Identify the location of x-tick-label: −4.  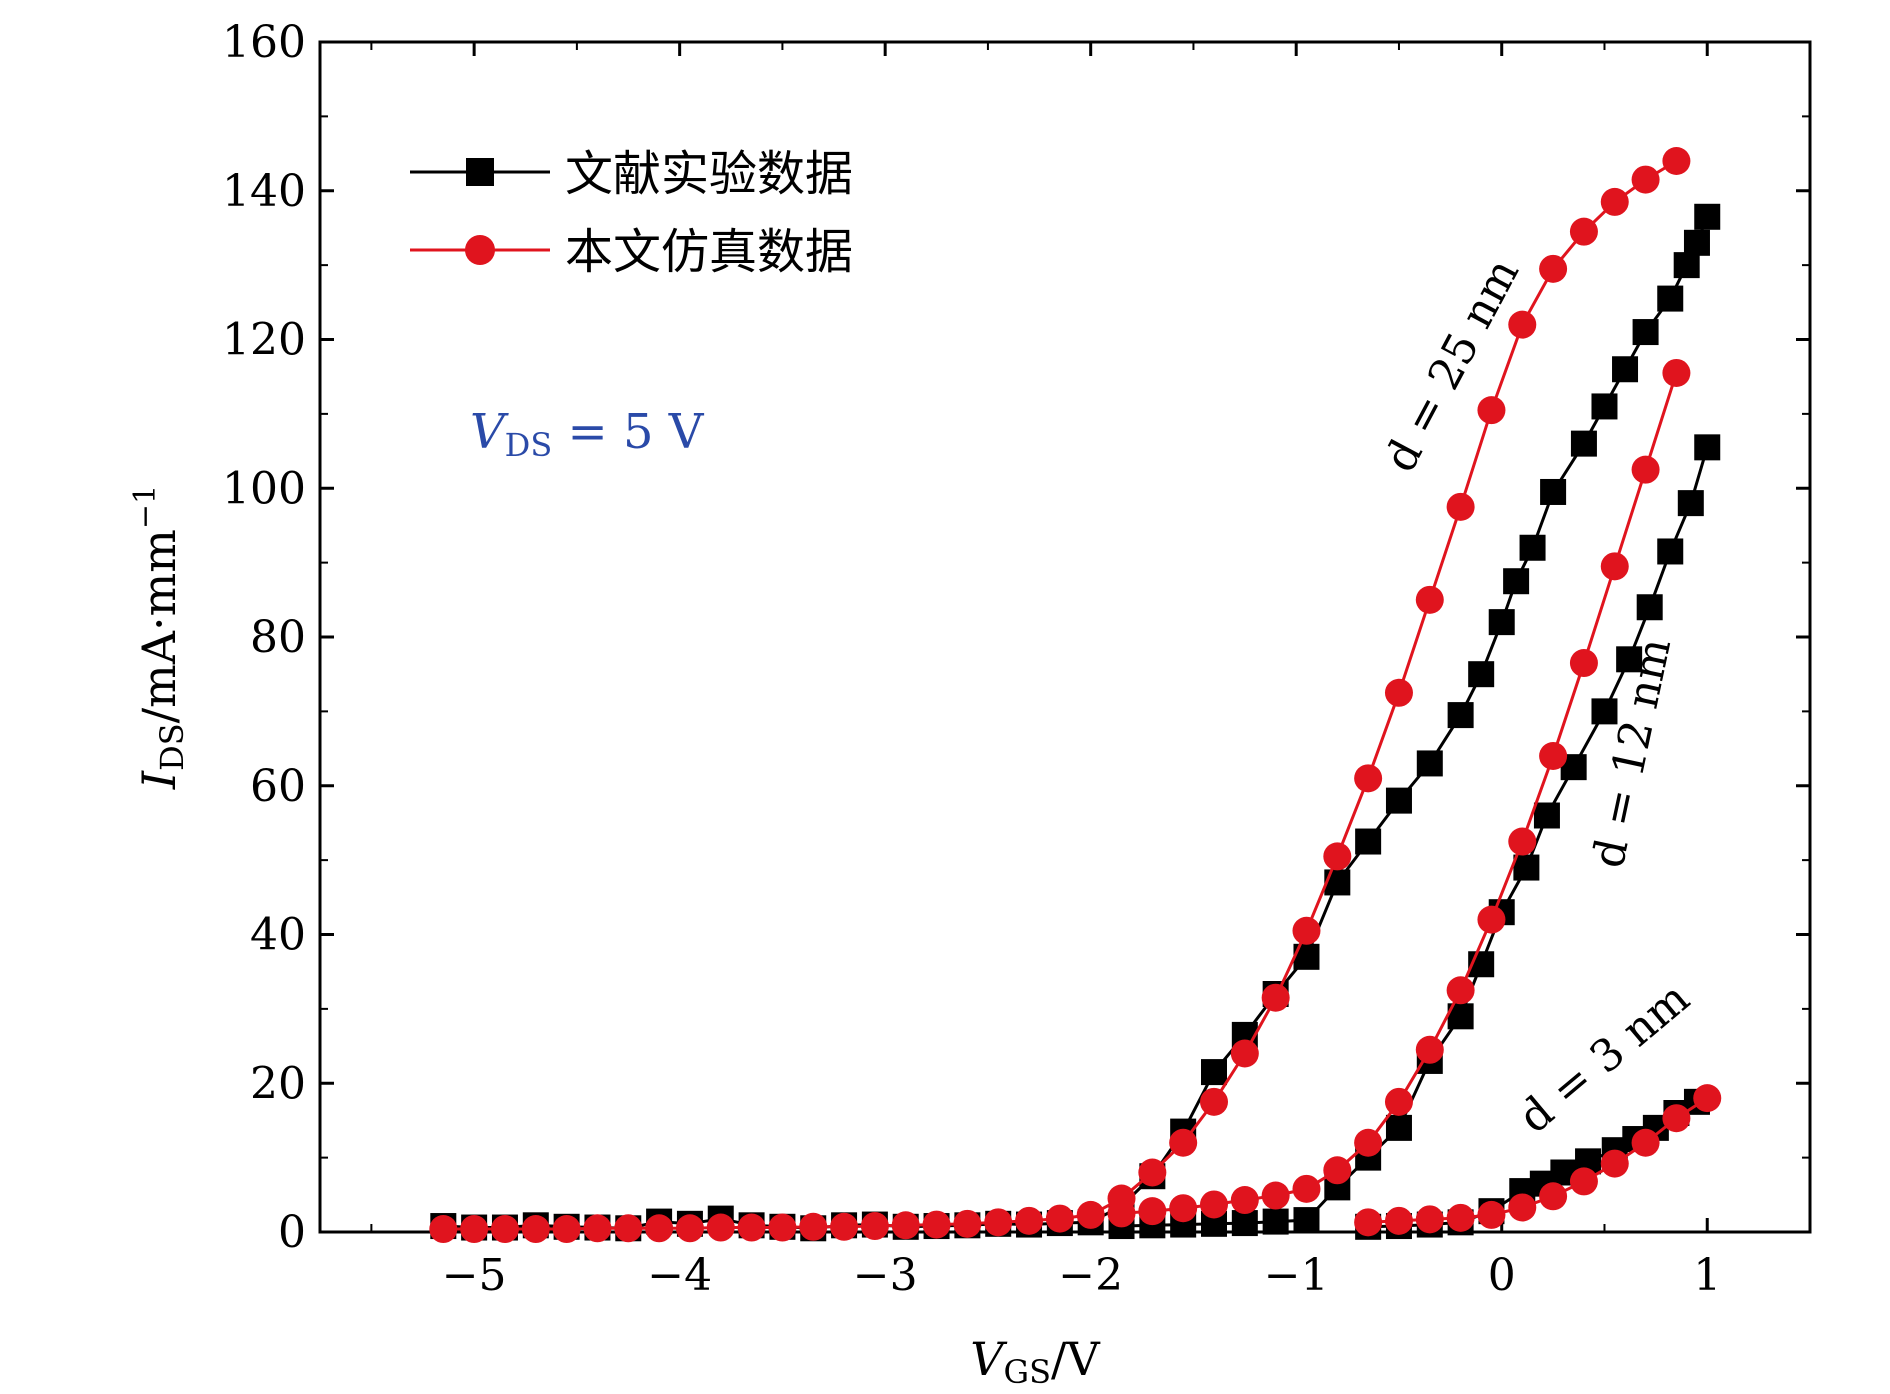
(679, 1275).